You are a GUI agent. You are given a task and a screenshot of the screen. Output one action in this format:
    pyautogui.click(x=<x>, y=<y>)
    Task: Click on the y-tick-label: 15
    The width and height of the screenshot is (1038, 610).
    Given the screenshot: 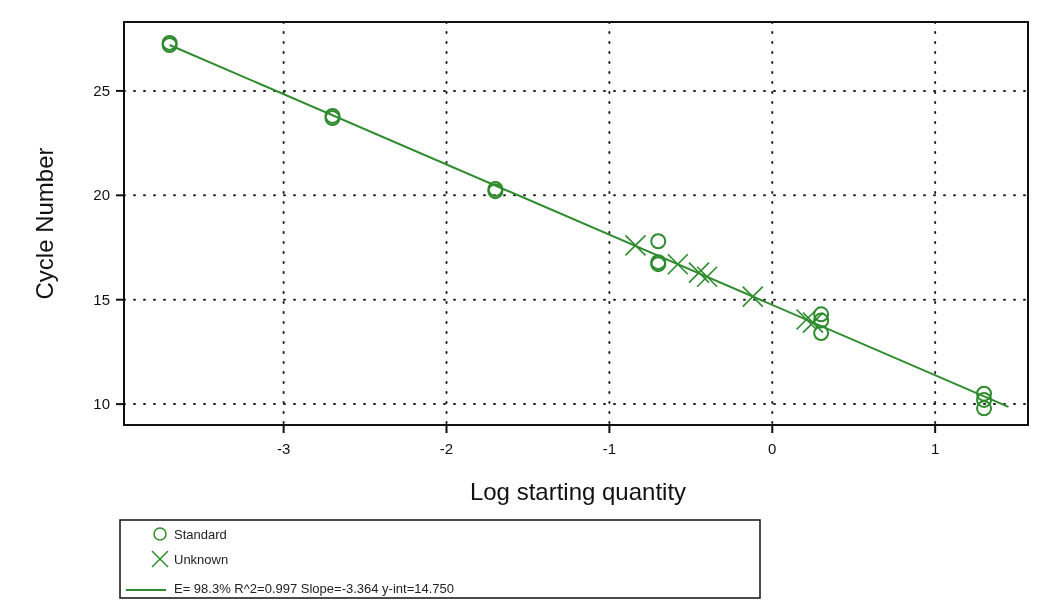 What is the action you would take?
    pyautogui.click(x=101, y=299)
    